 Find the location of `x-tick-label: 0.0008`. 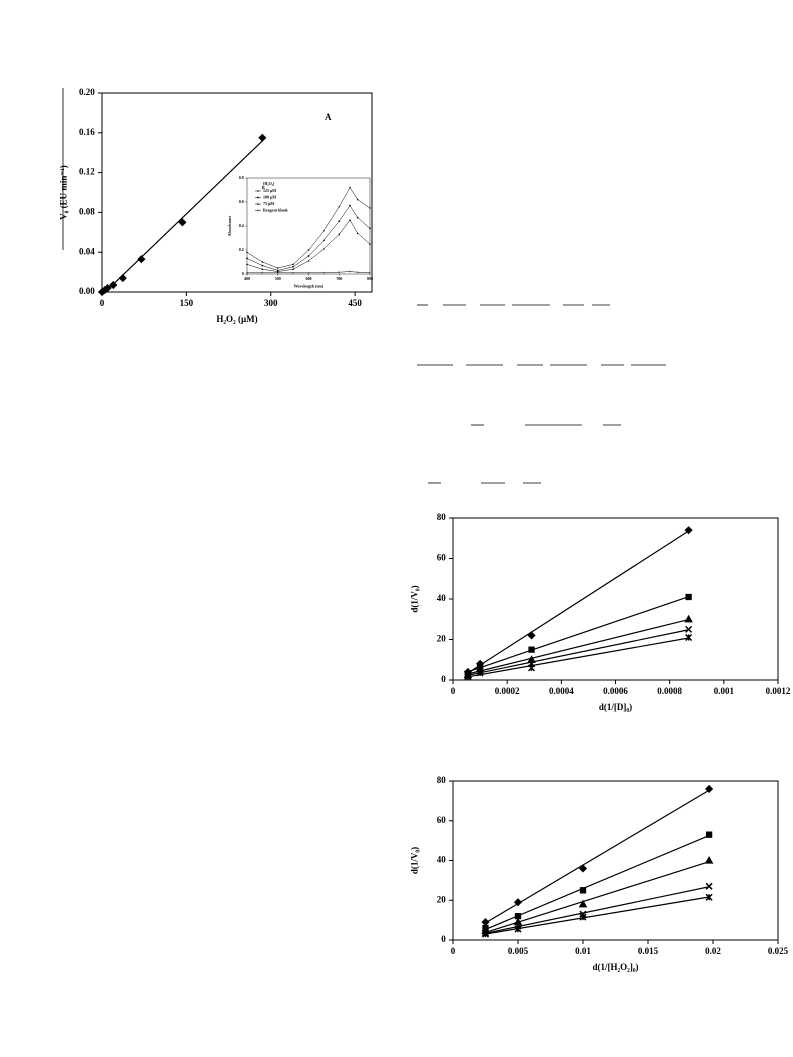

x-tick-label: 0.0008 is located at coordinates (669, 691).